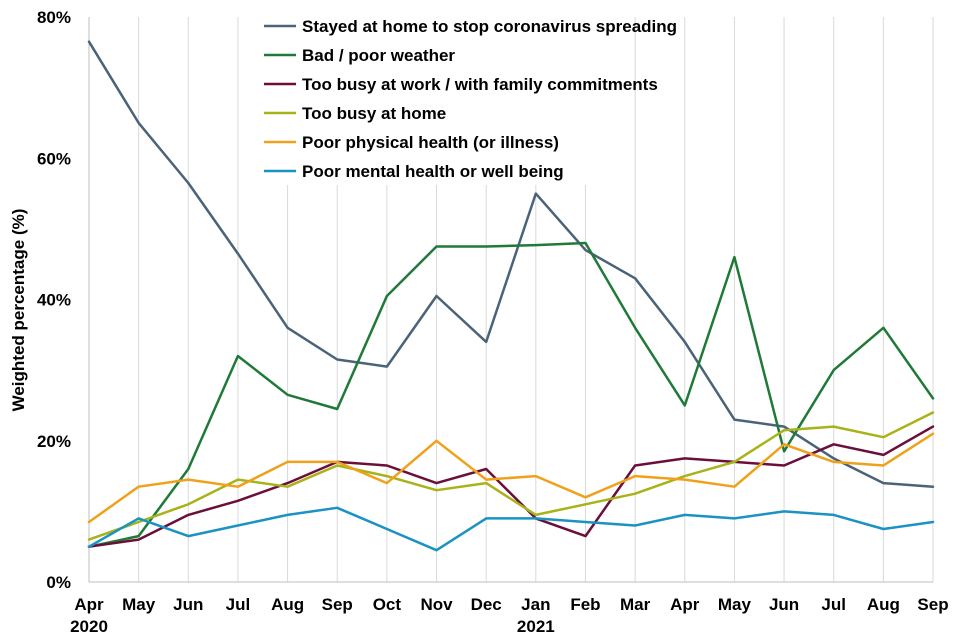 This screenshot has height=640, width=960. I want to click on y-tick-label: 40%, so click(54, 300).